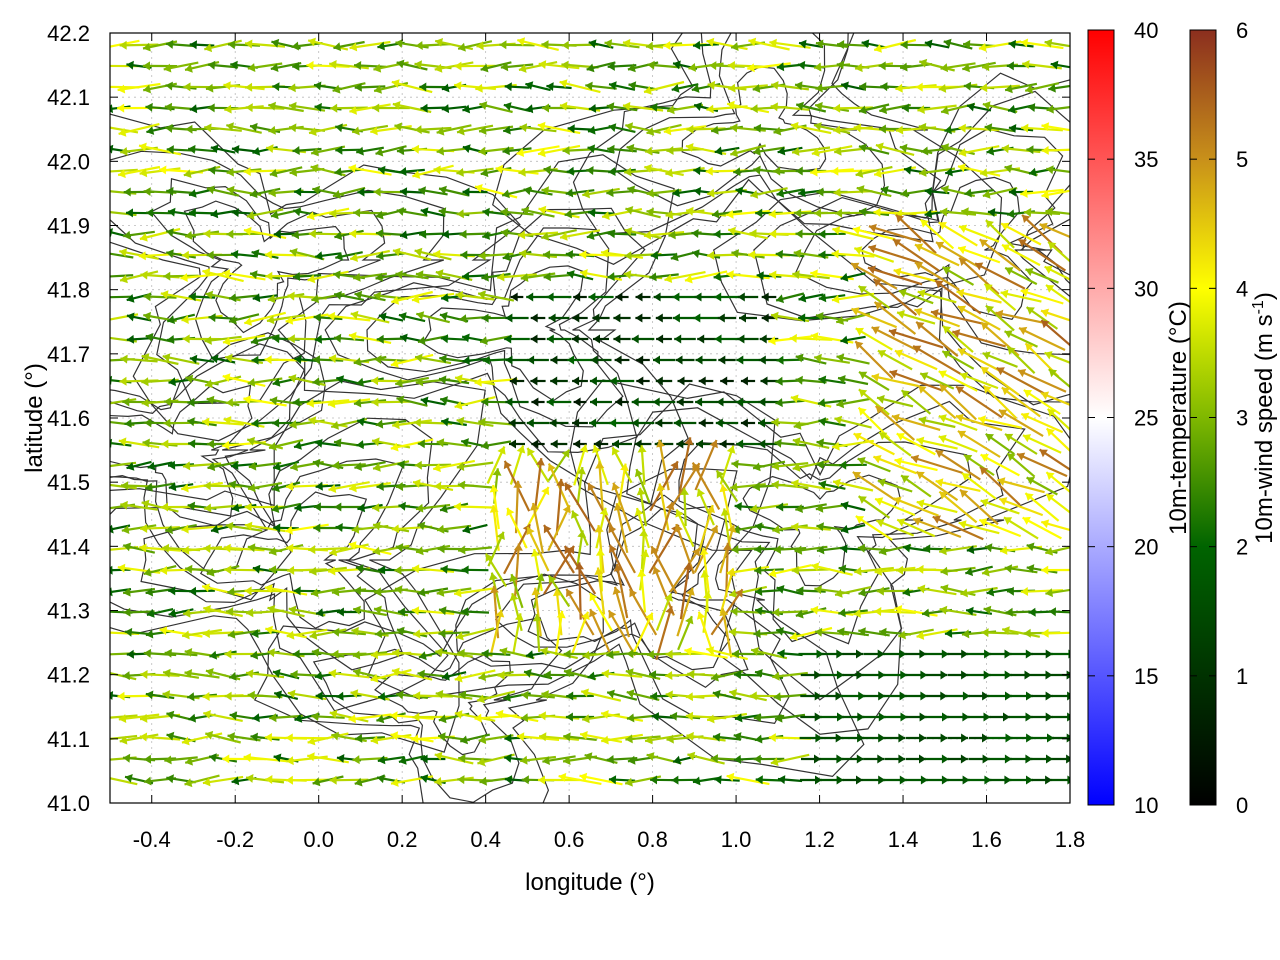  Describe the element at coordinates (1146, 288) in the screenshot. I see `colorbar-tick-label: 30` at that location.